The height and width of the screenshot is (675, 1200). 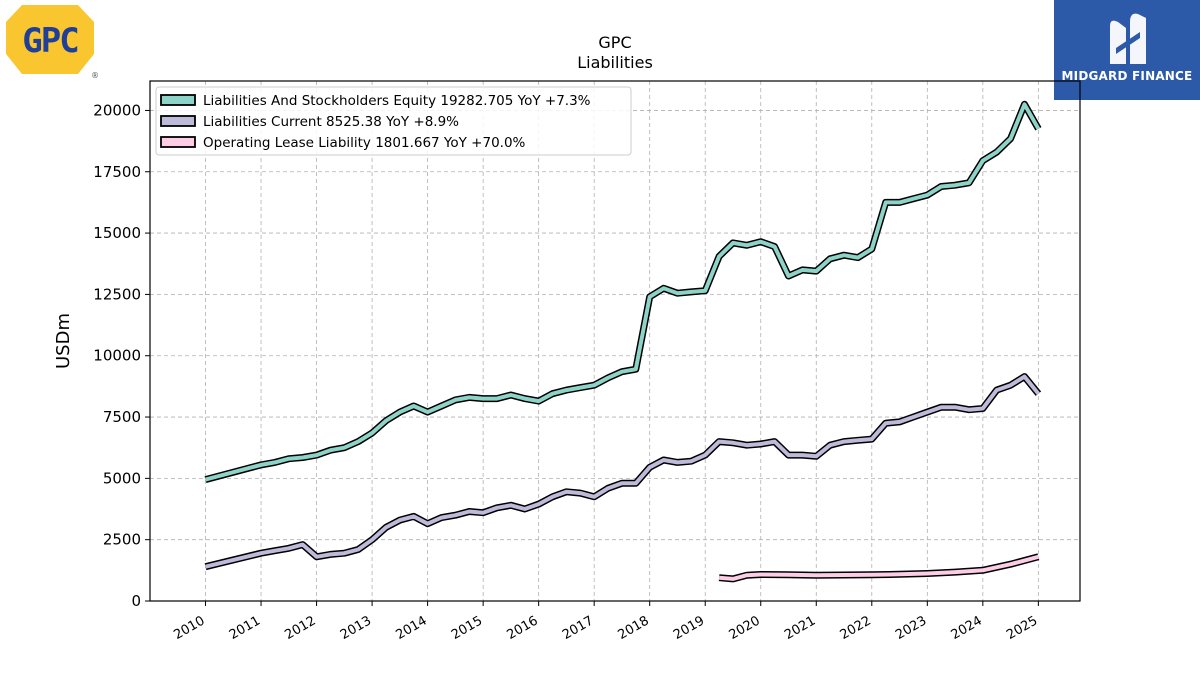 What do you see at coordinates (117, 110) in the screenshot?
I see `y-tick-label: 20000` at bounding box center [117, 110].